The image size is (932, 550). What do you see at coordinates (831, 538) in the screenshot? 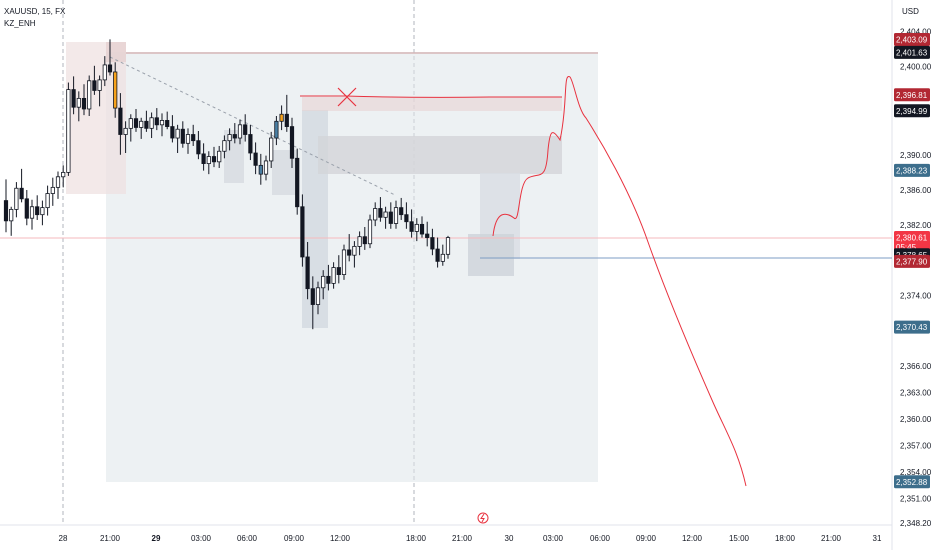
I see `time-tick-label: 21:00` at bounding box center [831, 538].